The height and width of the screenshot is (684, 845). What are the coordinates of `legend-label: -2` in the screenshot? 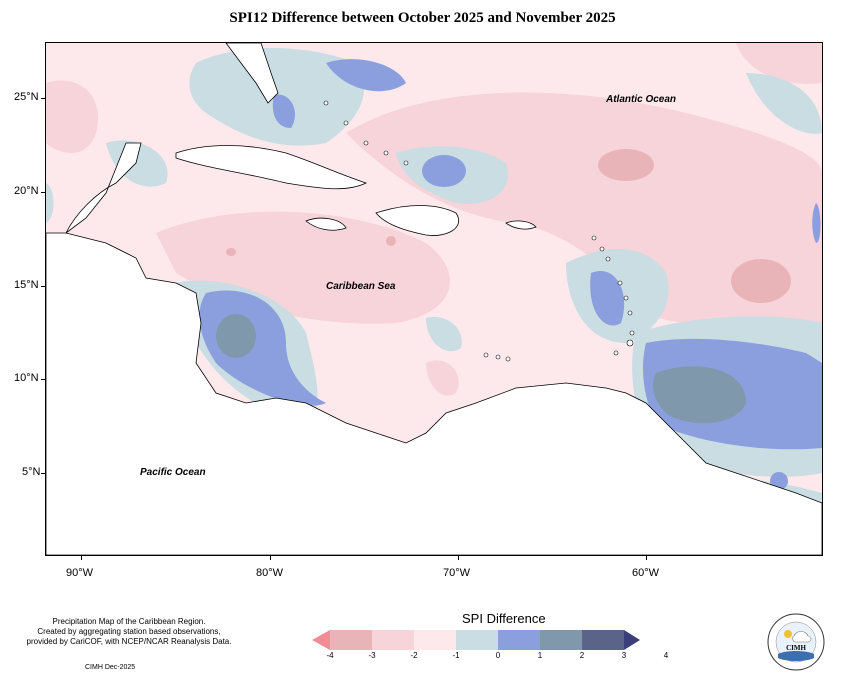 It's located at (414, 655).